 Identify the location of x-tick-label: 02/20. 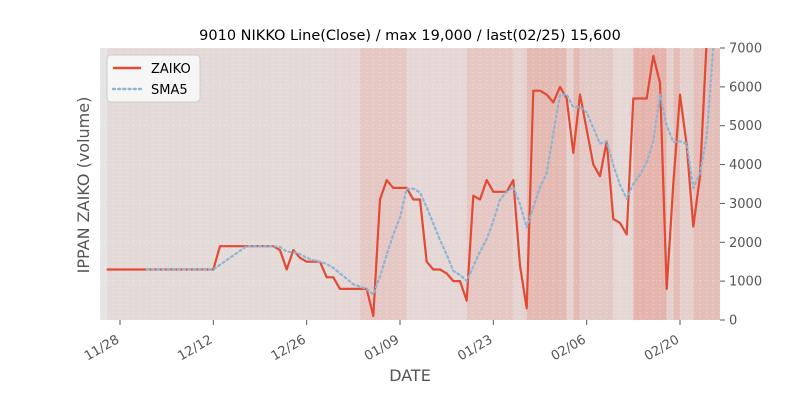
(662, 348).